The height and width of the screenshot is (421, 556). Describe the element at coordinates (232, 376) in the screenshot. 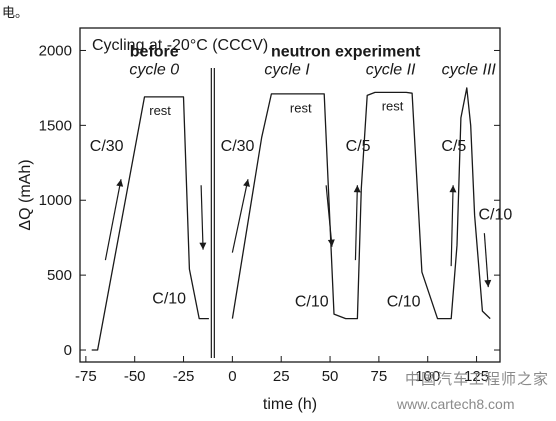

I see `x-tick-label: 0` at that location.